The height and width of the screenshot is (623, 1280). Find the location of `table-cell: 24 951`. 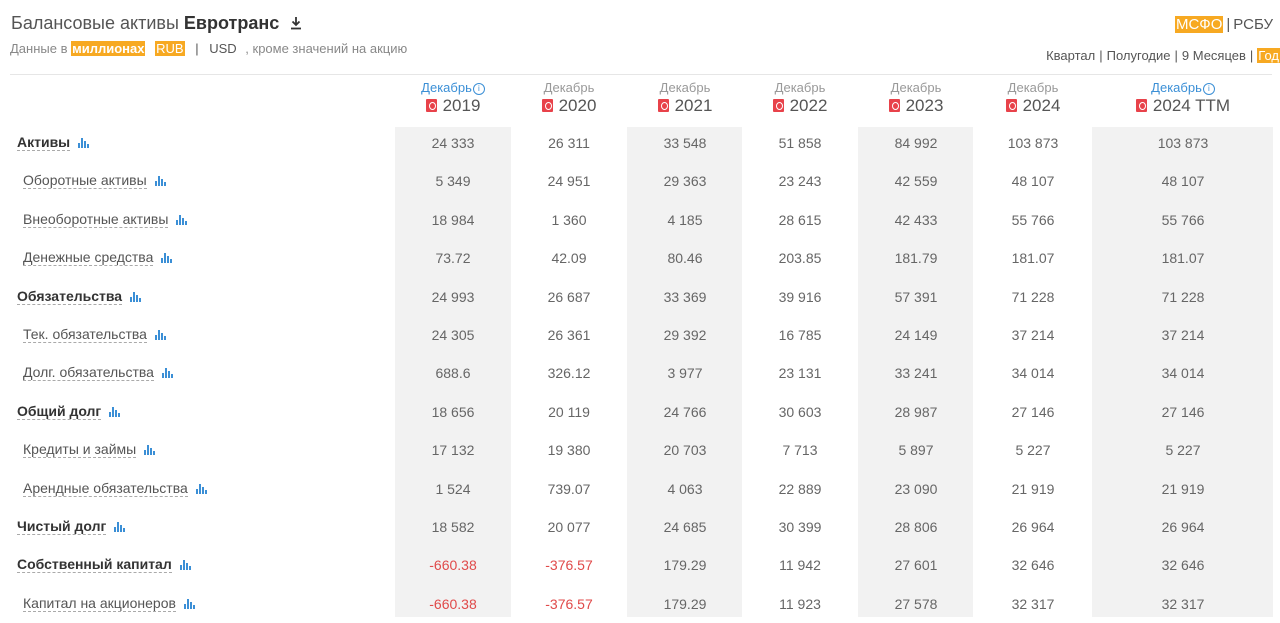

table-cell: 24 951 is located at coordinates (569, 181).